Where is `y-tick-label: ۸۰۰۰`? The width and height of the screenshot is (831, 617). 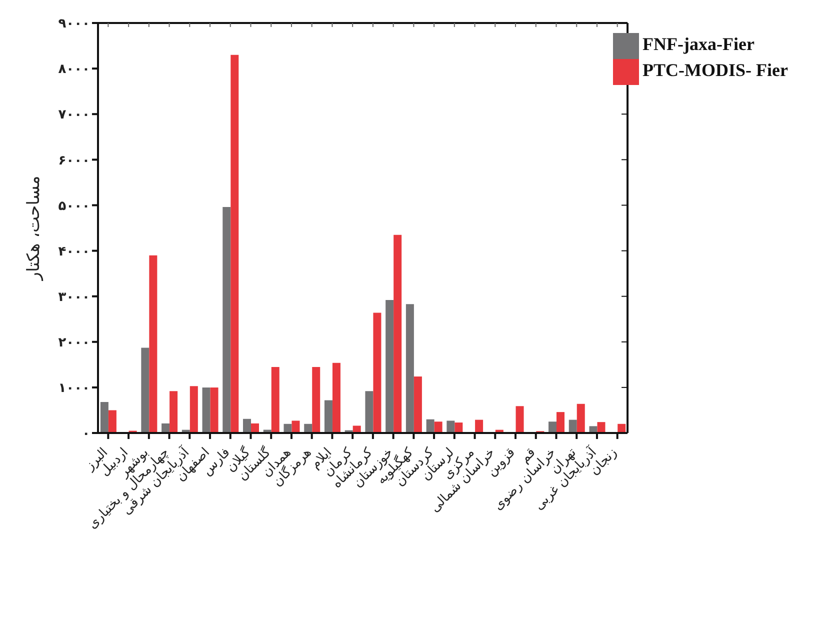 y-tick-label: ۸۰۰۰ is located at coordinates (74, 70).